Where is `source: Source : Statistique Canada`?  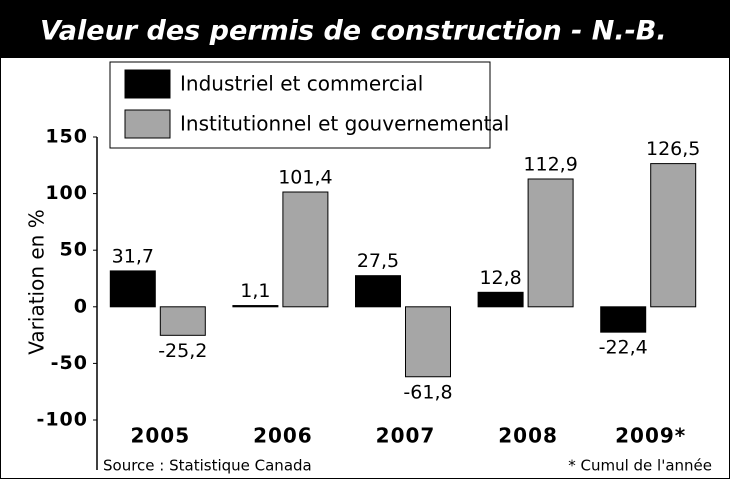
source: Source : Statistique Canada is located at coordinates (207, 466).